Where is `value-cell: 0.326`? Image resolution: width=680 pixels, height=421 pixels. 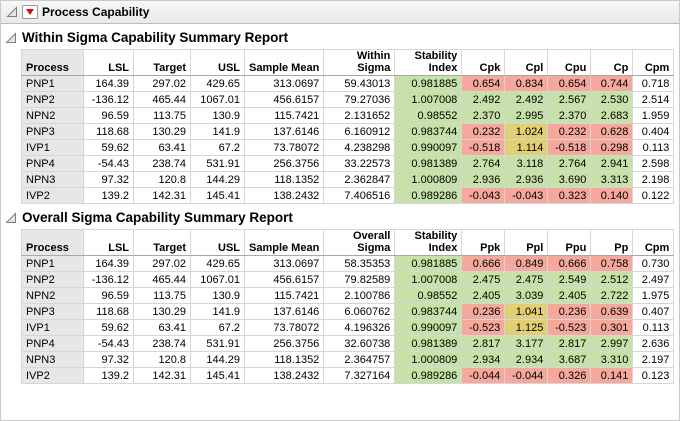 value-cell: 0.326 is located at coordinates (569, 375).